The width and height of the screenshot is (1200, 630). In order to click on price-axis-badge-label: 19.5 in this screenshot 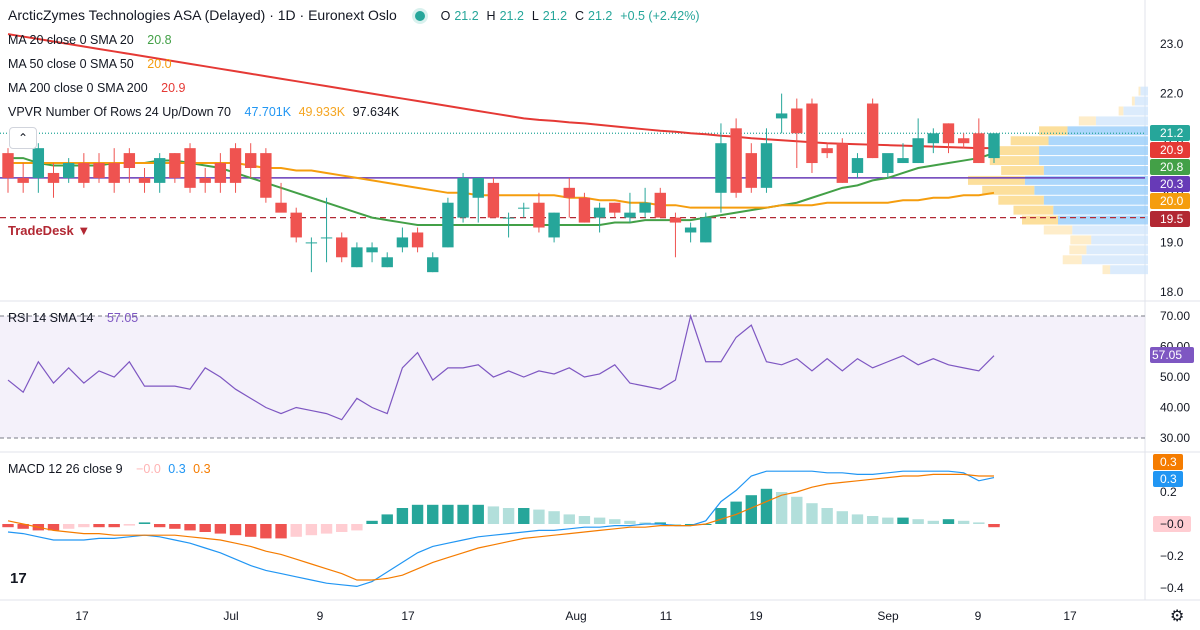, I will do `click(1172, 219)`.